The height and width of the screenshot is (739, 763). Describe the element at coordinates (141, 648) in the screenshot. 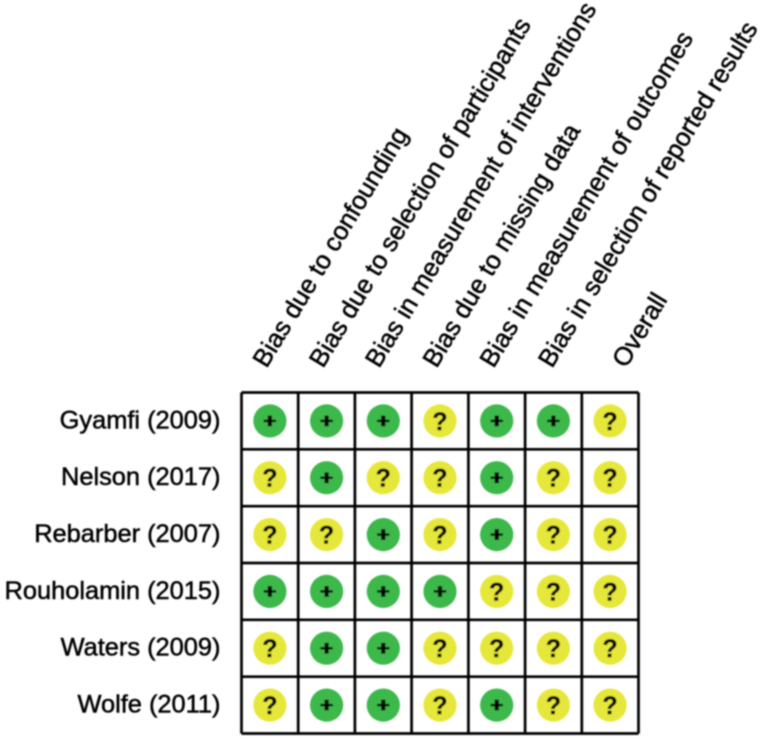

I see `svg-text: Waters (2009)` at that location.